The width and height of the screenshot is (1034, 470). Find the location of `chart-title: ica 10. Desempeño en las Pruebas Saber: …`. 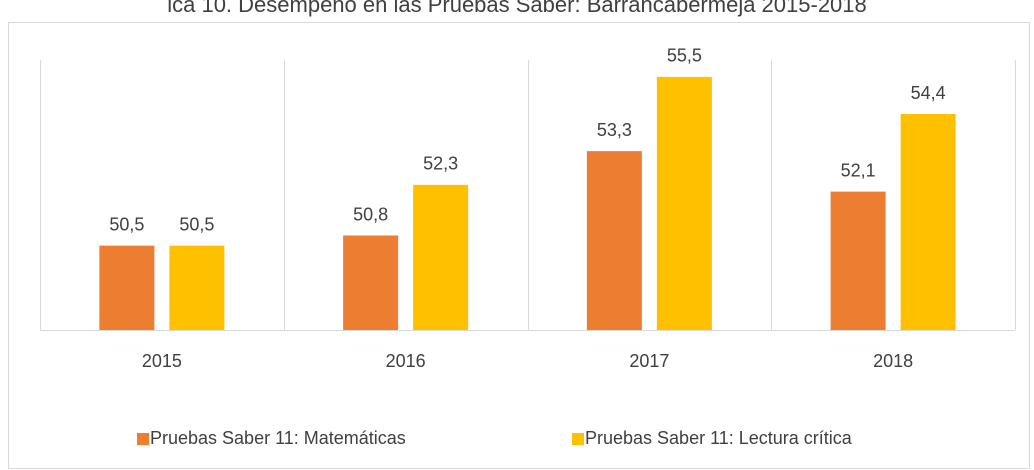

chart-title: ica 10. Desempeño en las Pruebas Saber: … is located at coordinates (517, 8).